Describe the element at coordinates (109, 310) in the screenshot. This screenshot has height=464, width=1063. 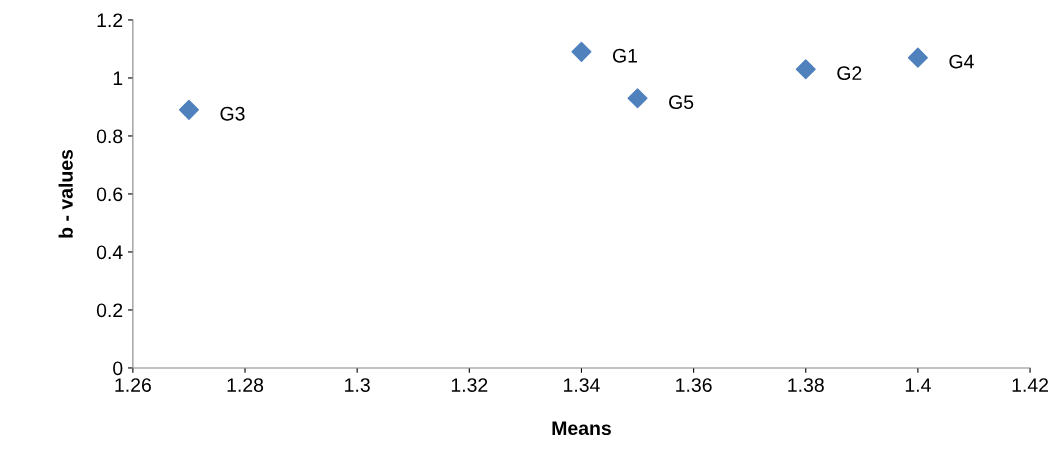
I see `y-tick-label: 0.2` at that location.